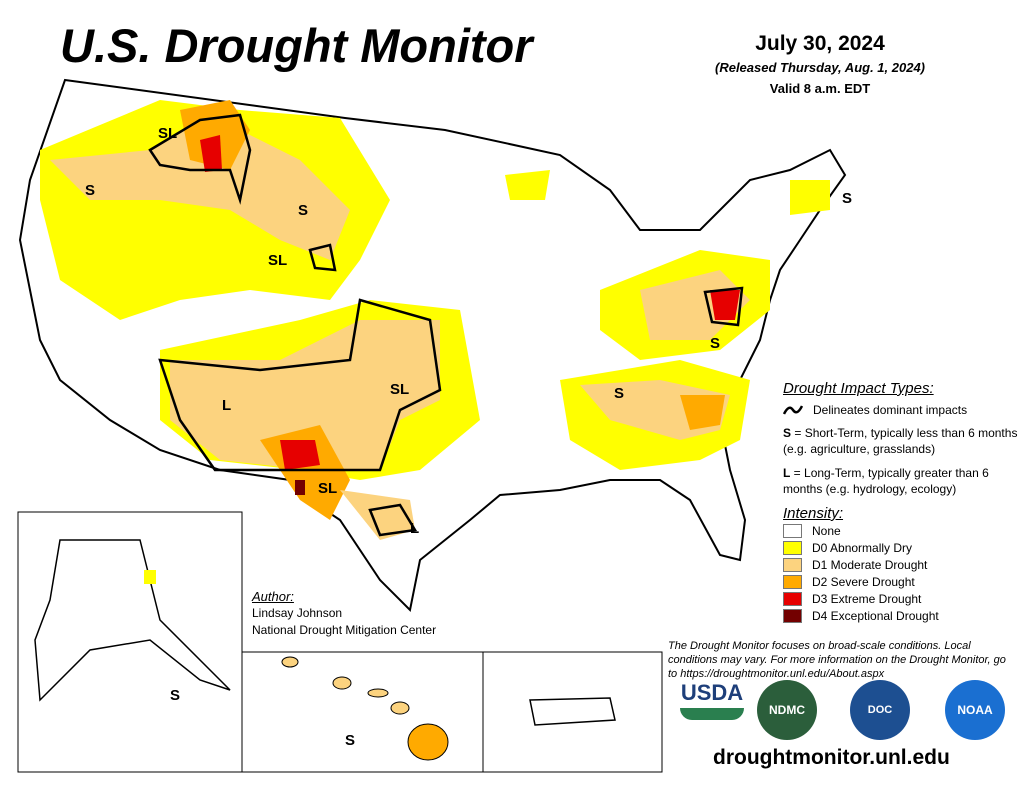  Describe the element at coordinates (826, 530) in the screenshot. I see `intensity-label: None` at that location.